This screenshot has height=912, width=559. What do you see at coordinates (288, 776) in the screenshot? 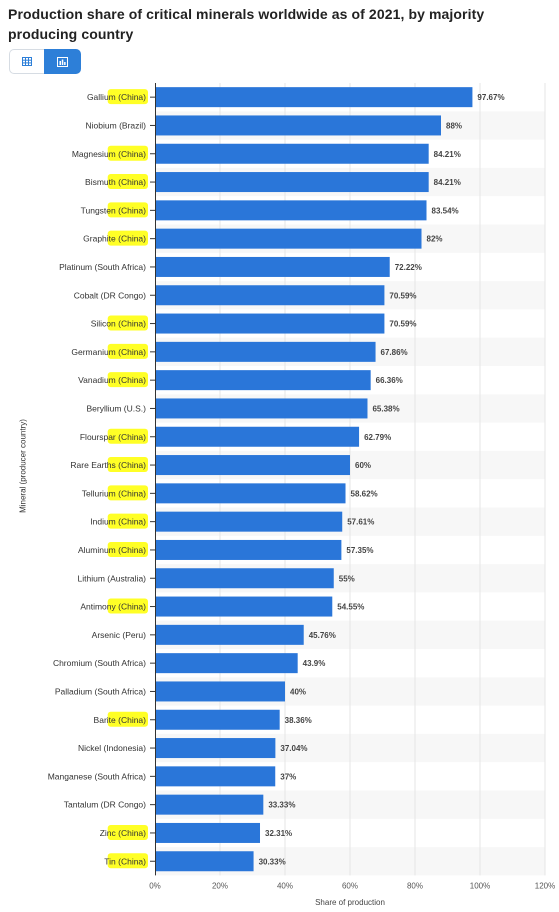
I see `value-label: 37%` at bounding box center [288, 776].